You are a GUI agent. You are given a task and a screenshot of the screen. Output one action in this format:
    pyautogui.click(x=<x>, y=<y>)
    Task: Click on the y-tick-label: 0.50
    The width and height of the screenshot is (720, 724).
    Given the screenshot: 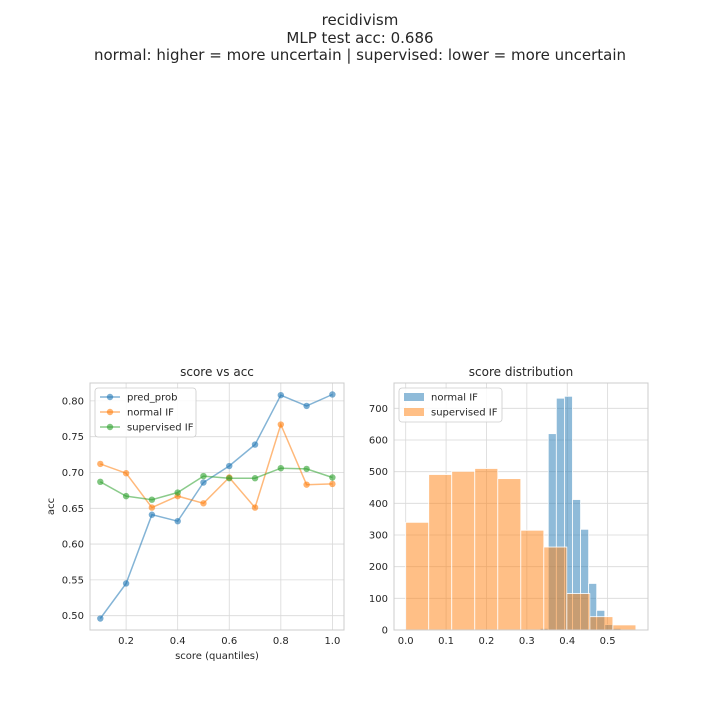 What is the action you would take?
    pyautogui.click(x=73, y=616)
    